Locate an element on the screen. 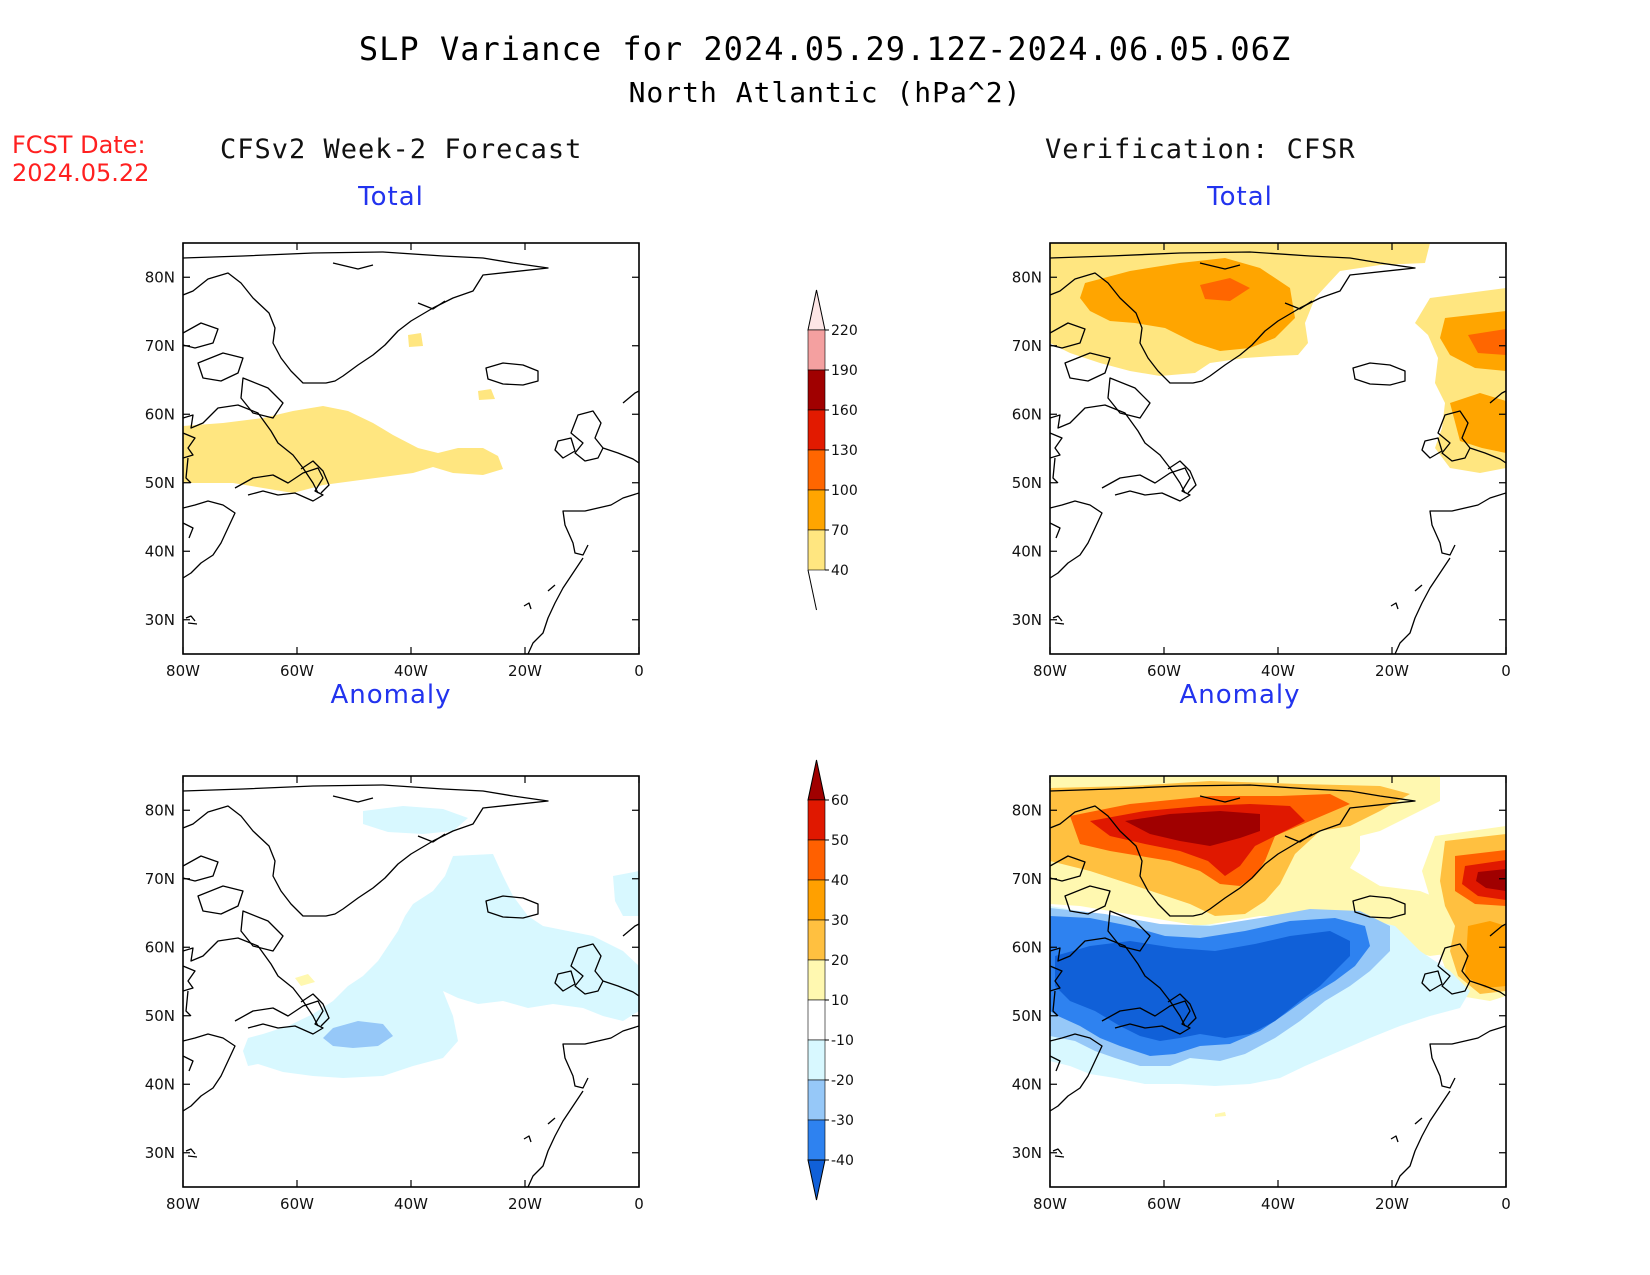  panel-title-verification-total: Total is located at coordinates (1240, 197).